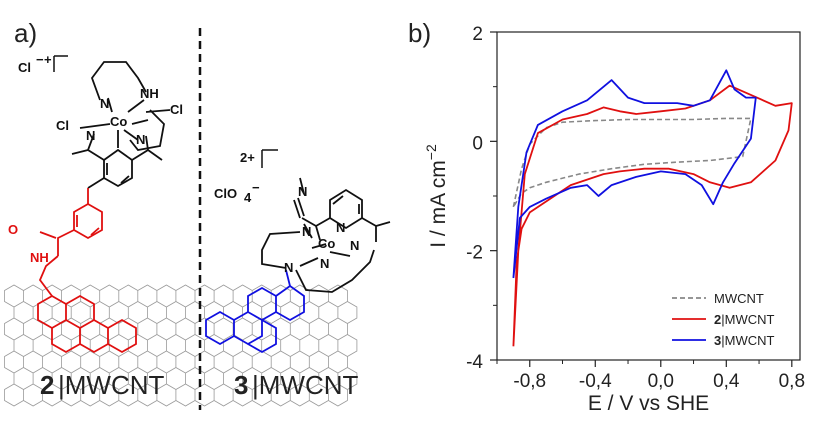 The width and height of the screenshot is (816, 426). I want to click on complex3-atom-n1: N, so click(302, 191).